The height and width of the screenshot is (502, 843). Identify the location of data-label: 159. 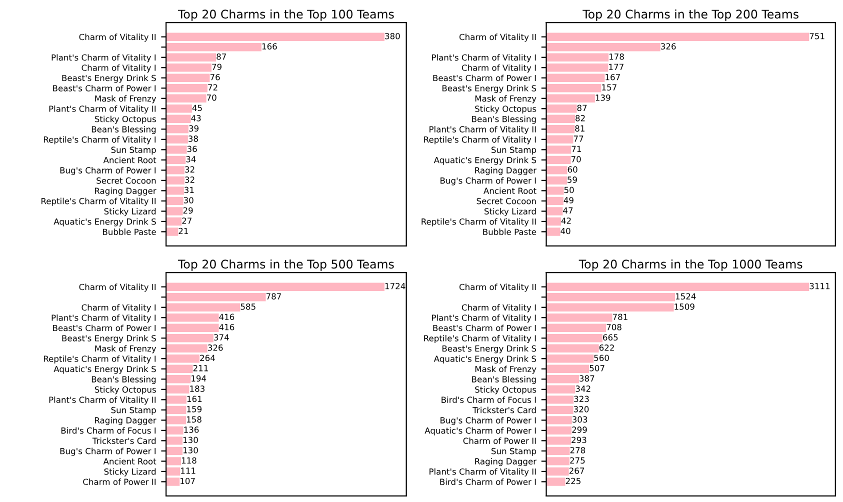
(194, 409).